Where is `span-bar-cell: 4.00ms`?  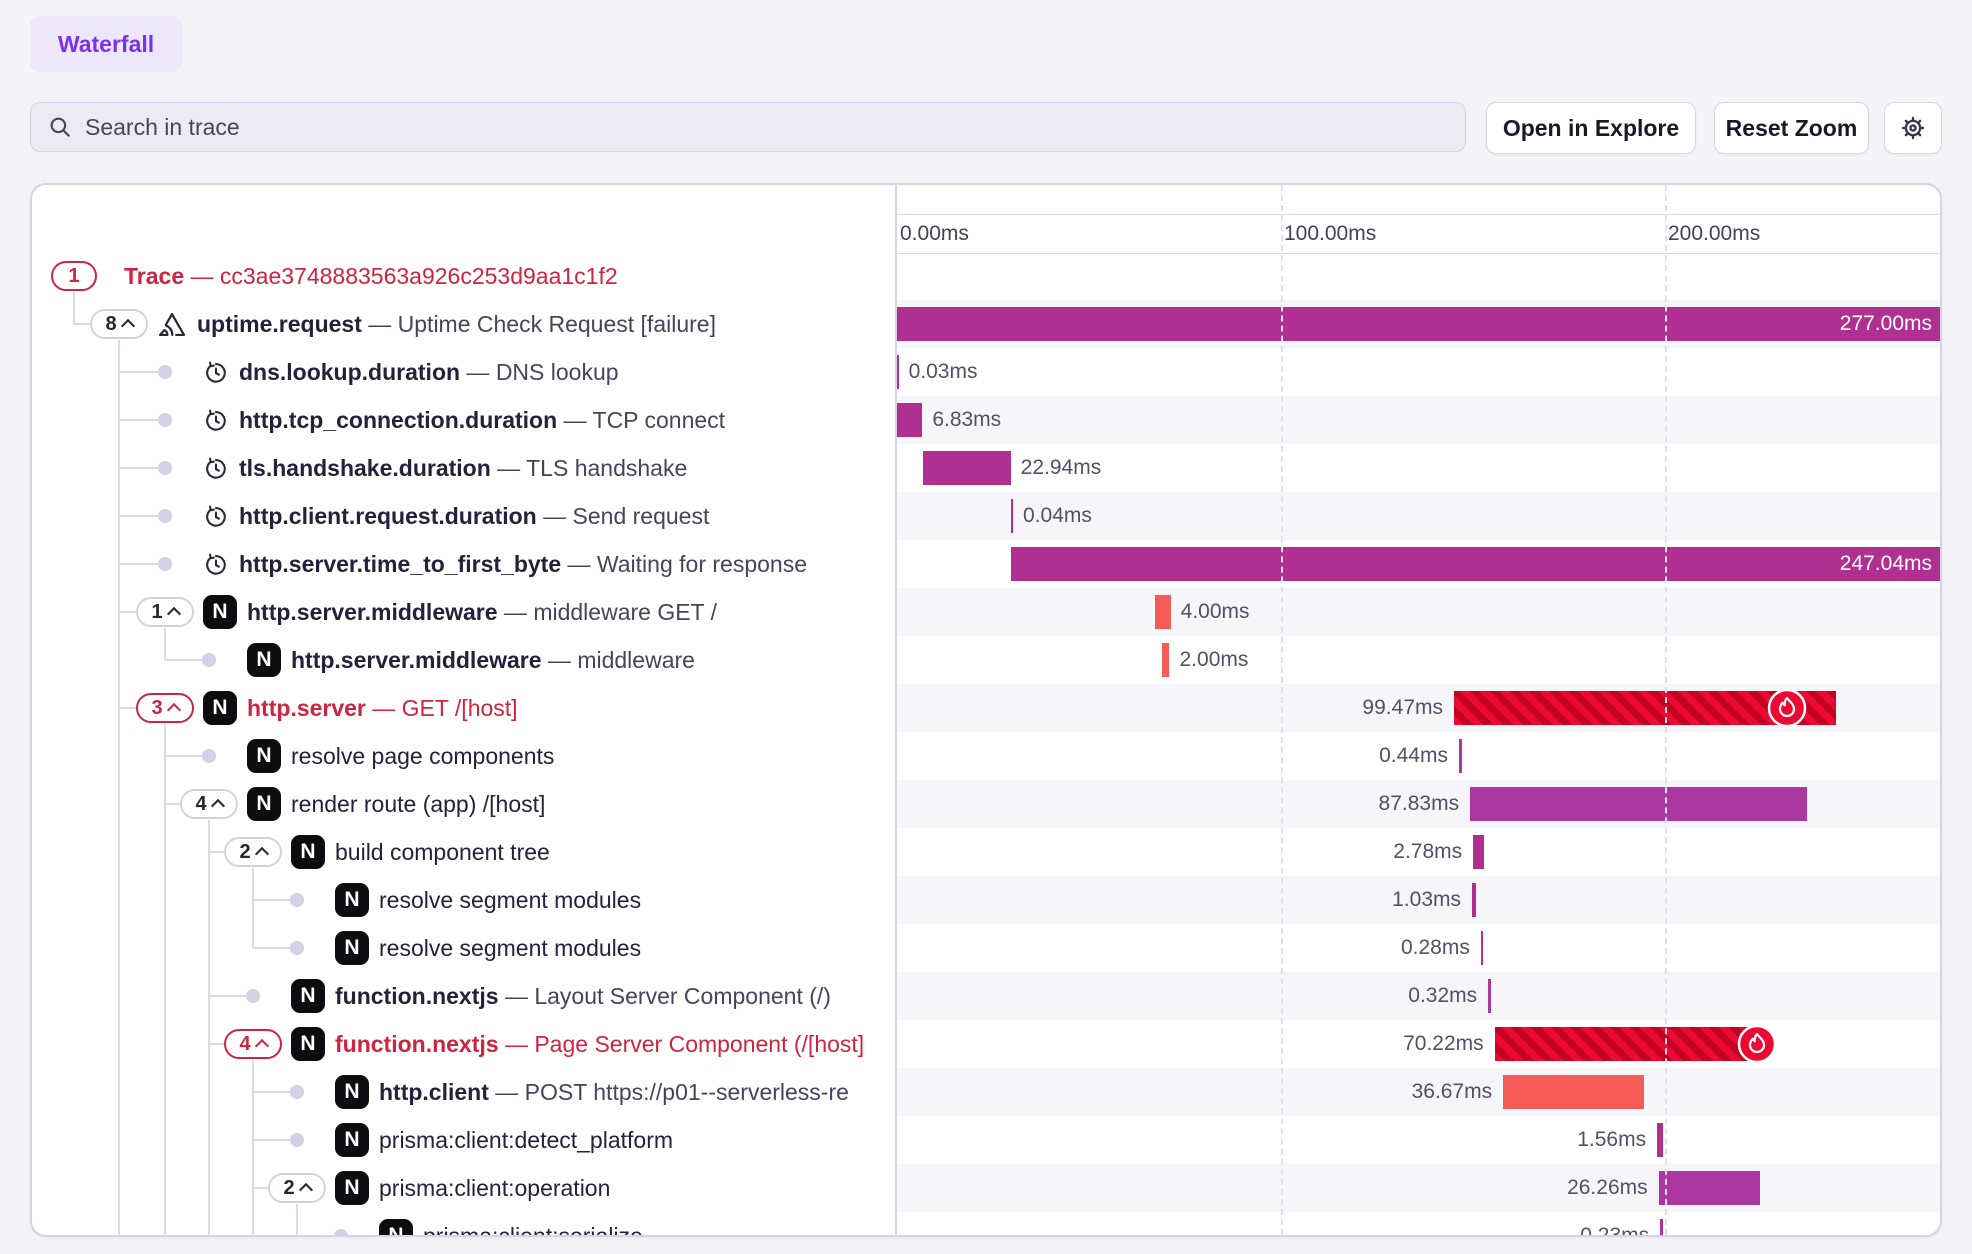
span-bar-cell: 4.00ms is located at coordinates (1418, 612).